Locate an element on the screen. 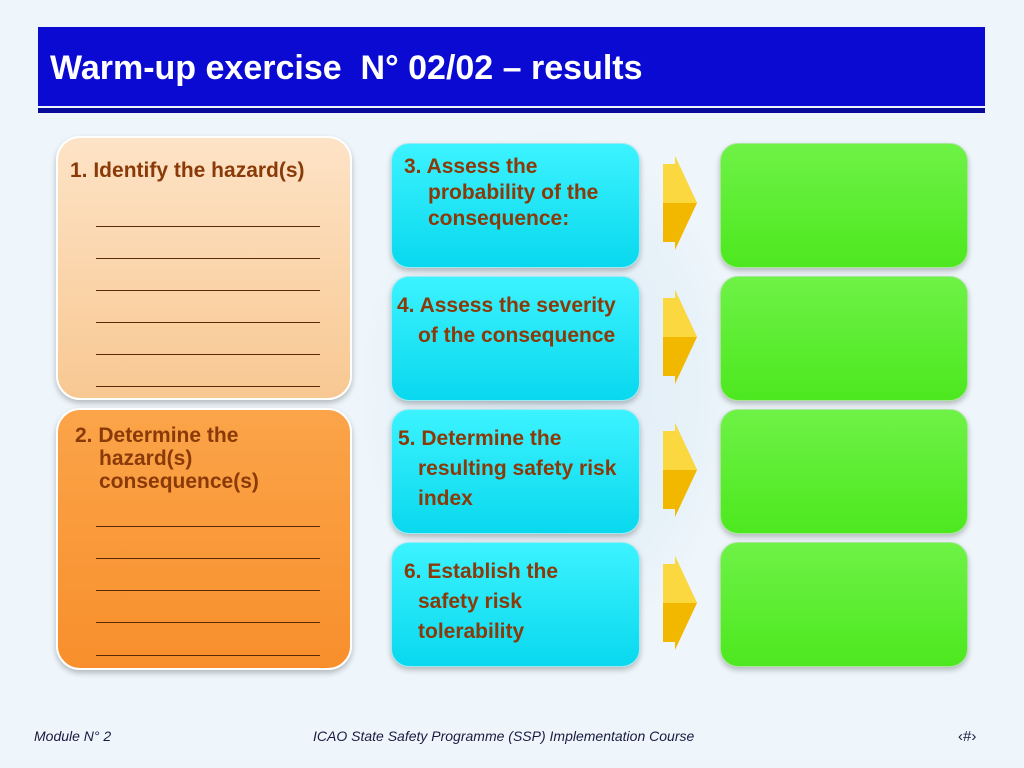  step-1-label: 1. Identify the hazard(s) is located at coordinates (187, 170).